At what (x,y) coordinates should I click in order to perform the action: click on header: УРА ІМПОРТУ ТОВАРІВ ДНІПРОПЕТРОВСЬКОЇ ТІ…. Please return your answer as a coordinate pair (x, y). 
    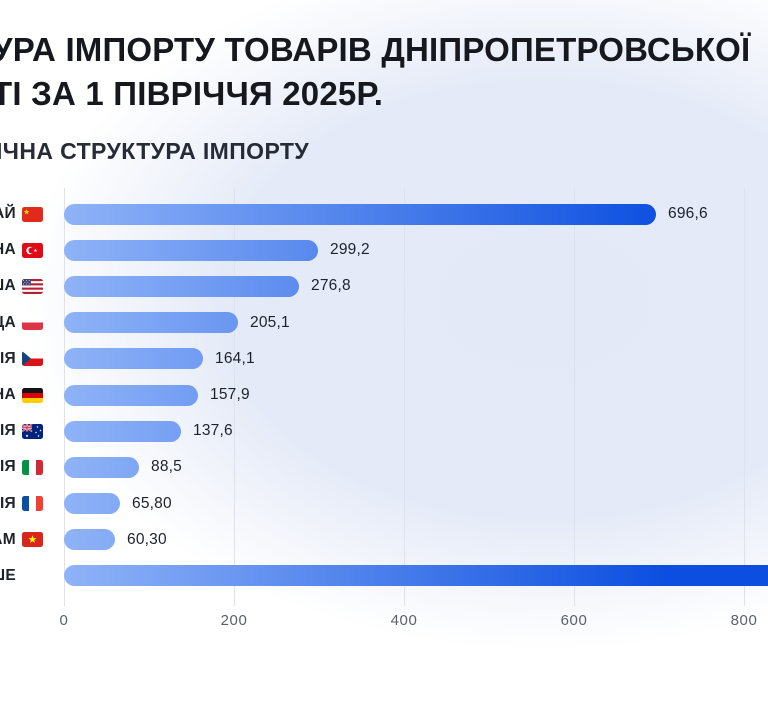
    Looking at the image, I should click on (384, 71).